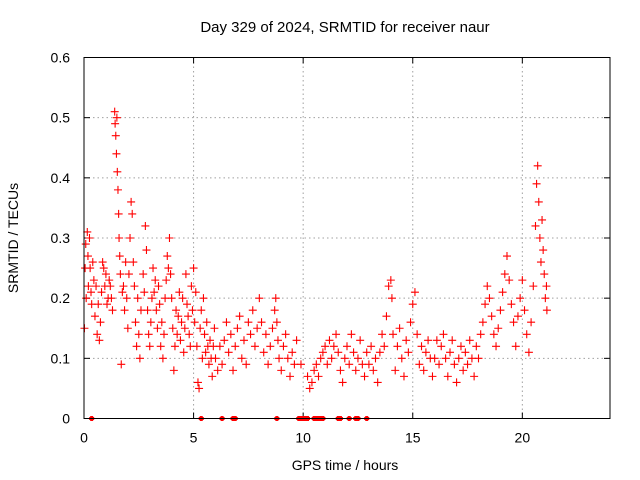 The height and width of the screenshot is (480, 640). What do you see at coordinates (66, 419) in the screenshot?
I see `y-tick-label: 0` at bounding box center [66, 419].